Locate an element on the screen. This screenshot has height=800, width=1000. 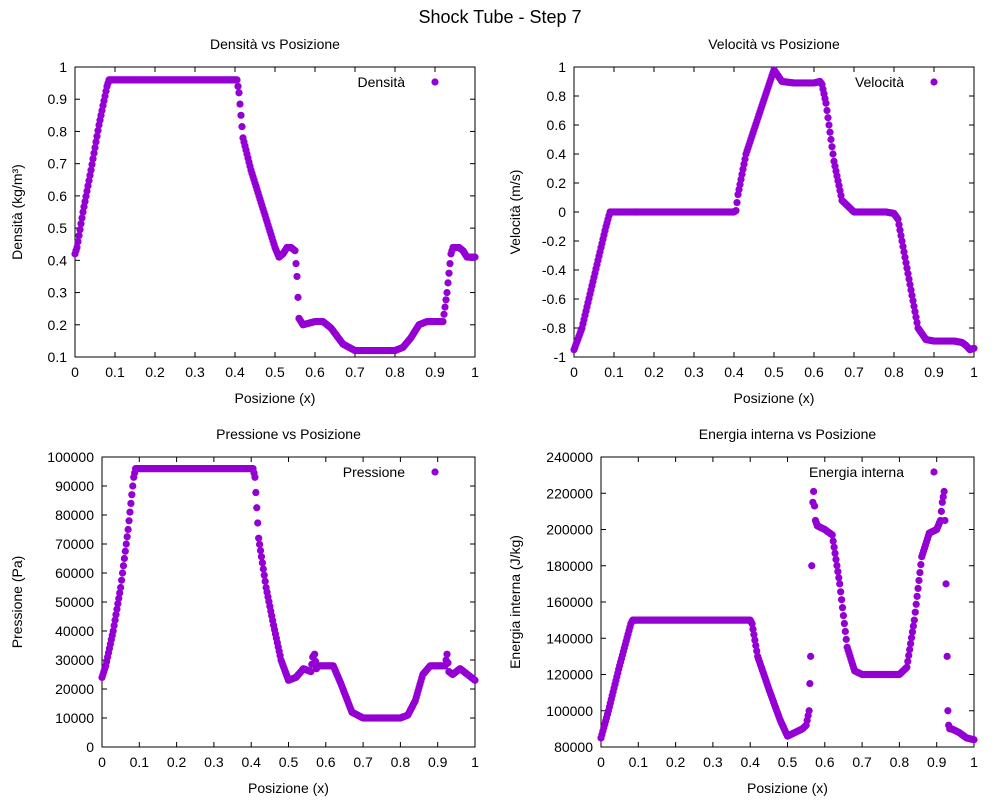
velocita-y-tick-label: 0.4 is located at coordinates (557, 154).